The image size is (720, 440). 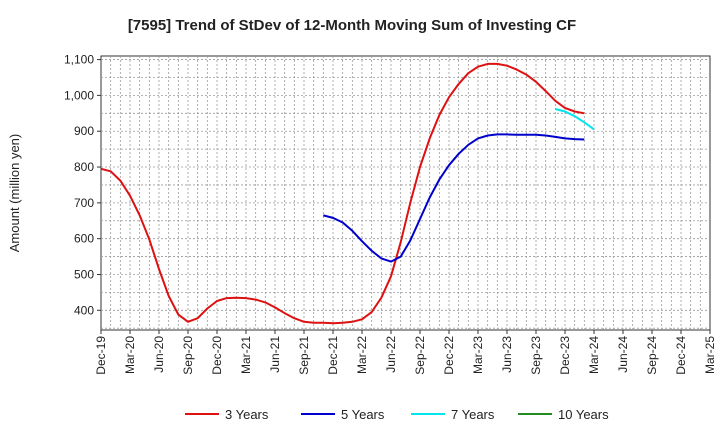 What do you see at coordinates (14, 193) in the screenshot?
I see `y-axis-label: Amount (million yen)` at bounding box center [14, 193].